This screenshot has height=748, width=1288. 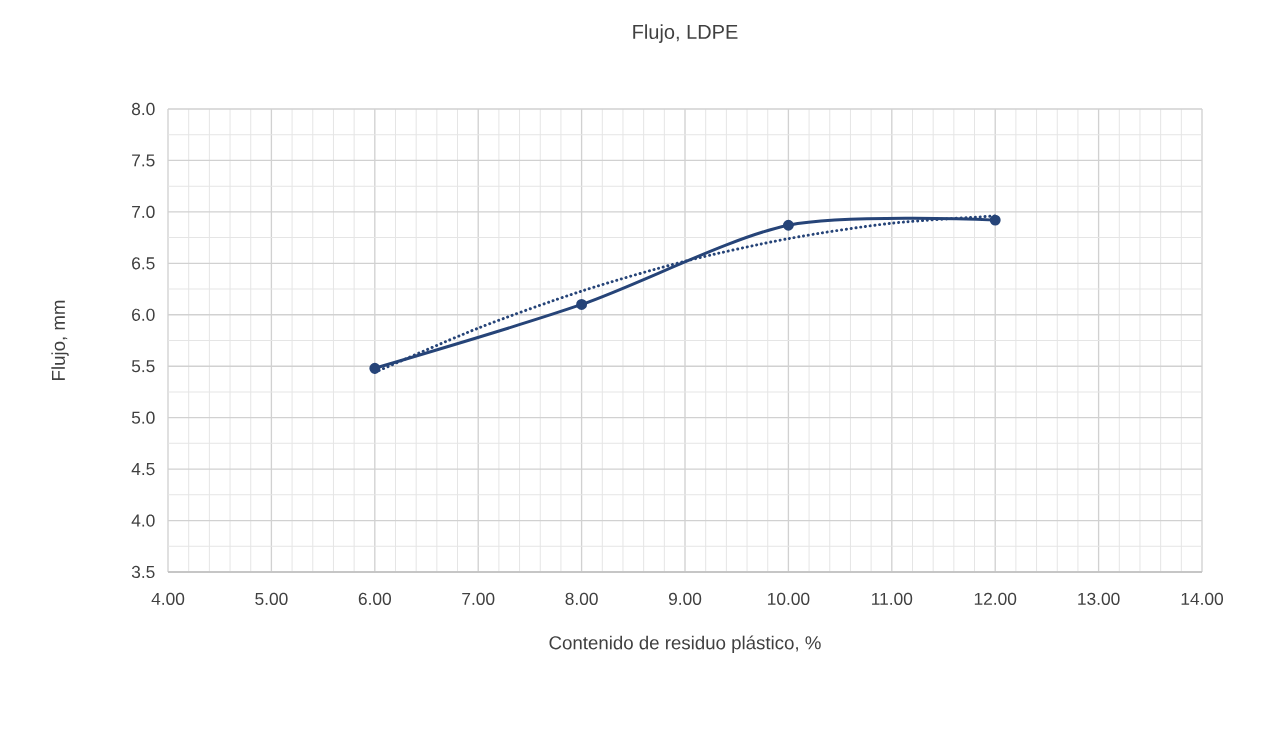 I want to click on y-tick-label: 4.5, so click(x=143, y=469).